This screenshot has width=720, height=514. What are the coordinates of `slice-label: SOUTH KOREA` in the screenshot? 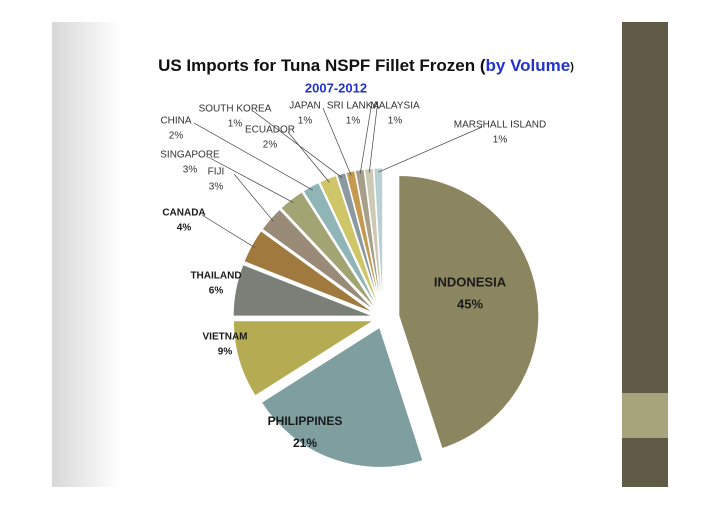 It's located at (235, 109).